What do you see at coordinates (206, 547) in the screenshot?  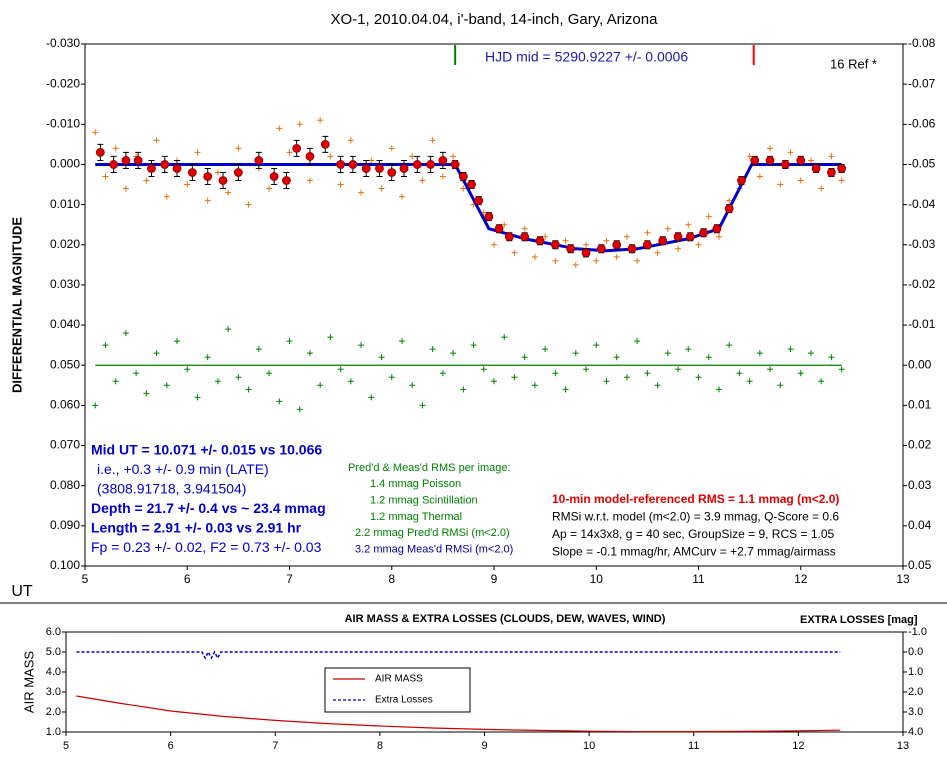 I see `annotation: Fp = 0.23 +/- 0.02, F2 = 0.73 +/- 0.03` at bounding box center [206, 547].